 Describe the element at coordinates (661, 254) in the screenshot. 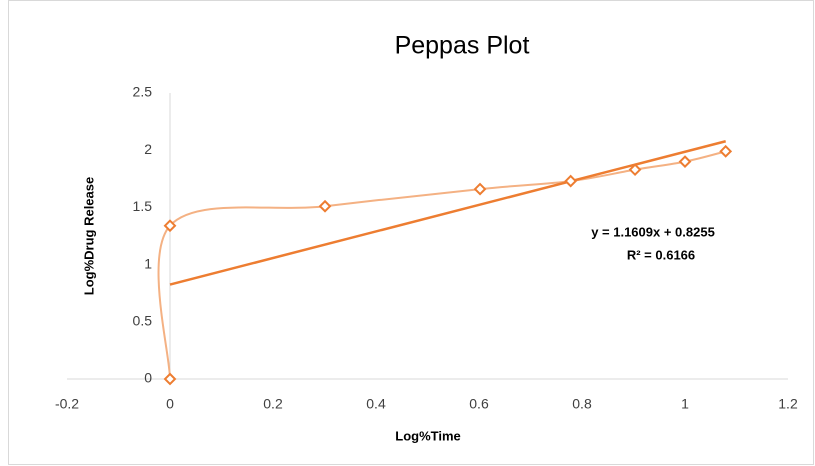

I see `trendline-r2: R² = 0.6166` at that location.